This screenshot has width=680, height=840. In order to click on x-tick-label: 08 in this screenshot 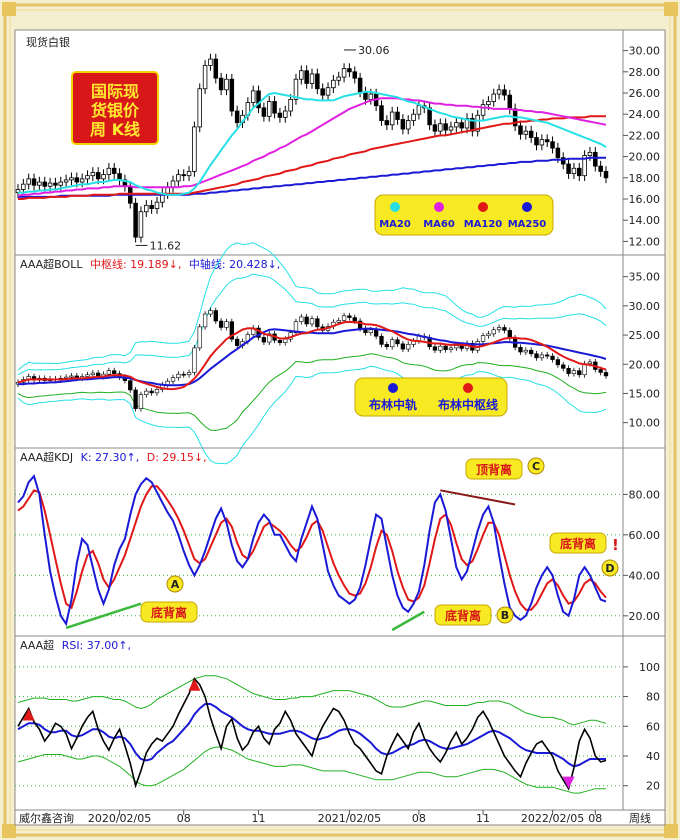, I will do `click(419, 818)`.